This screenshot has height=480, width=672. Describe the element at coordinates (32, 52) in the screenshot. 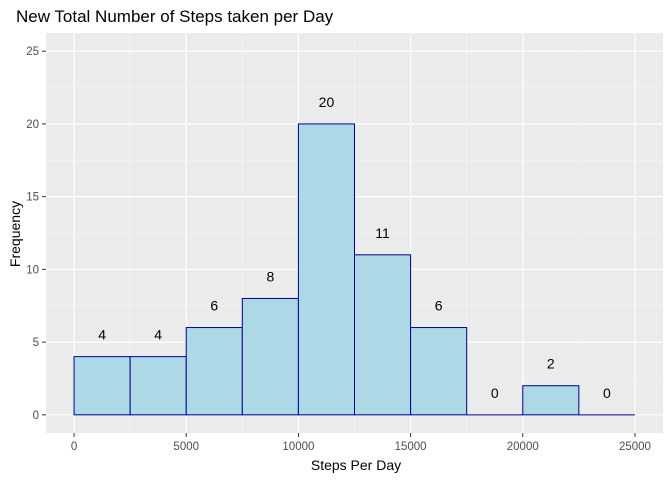

I see `y-tick-label: 25` at that location.